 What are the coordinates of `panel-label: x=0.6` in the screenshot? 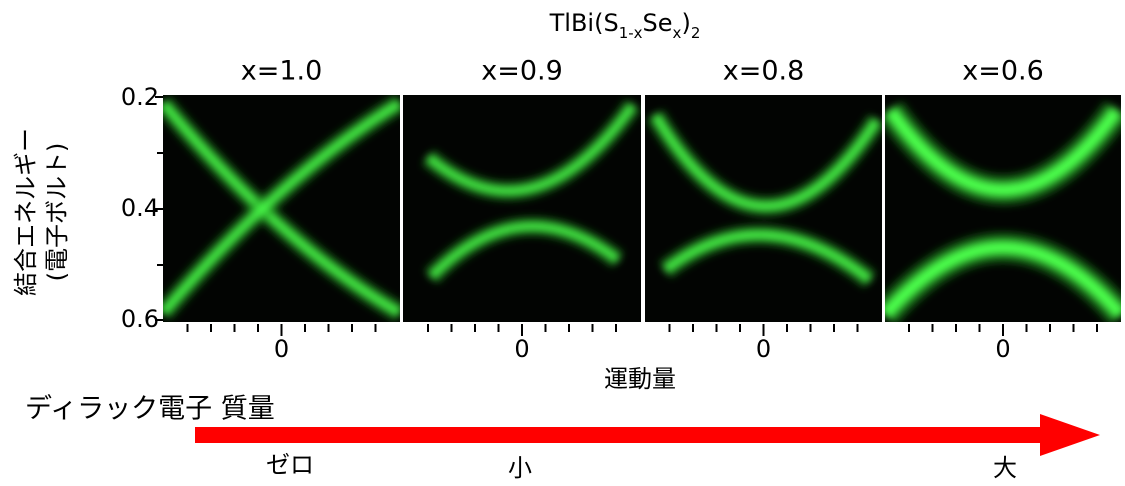 It's located at (1003, 71).